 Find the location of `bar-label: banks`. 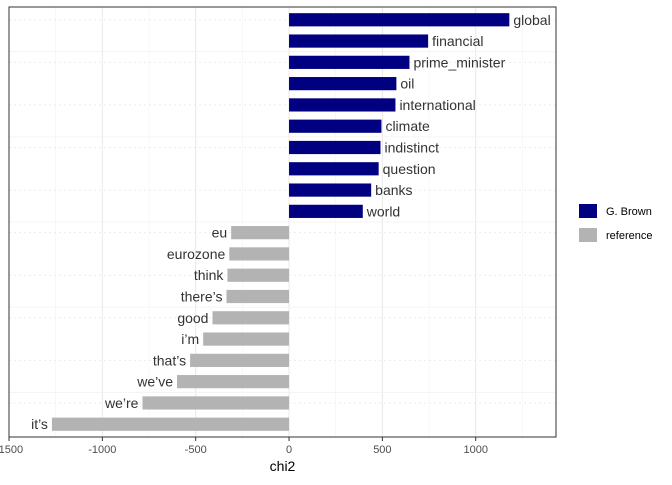

bar-label: banks is located at coordinates (393, 190).